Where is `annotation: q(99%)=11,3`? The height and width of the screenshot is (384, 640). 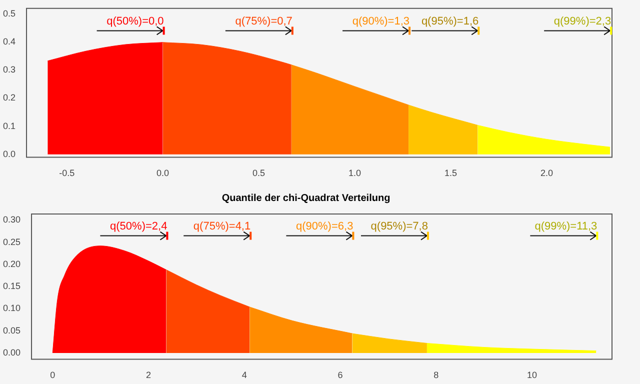 annotation: q(99%)=11,3 is located at coordinates (566, 226).